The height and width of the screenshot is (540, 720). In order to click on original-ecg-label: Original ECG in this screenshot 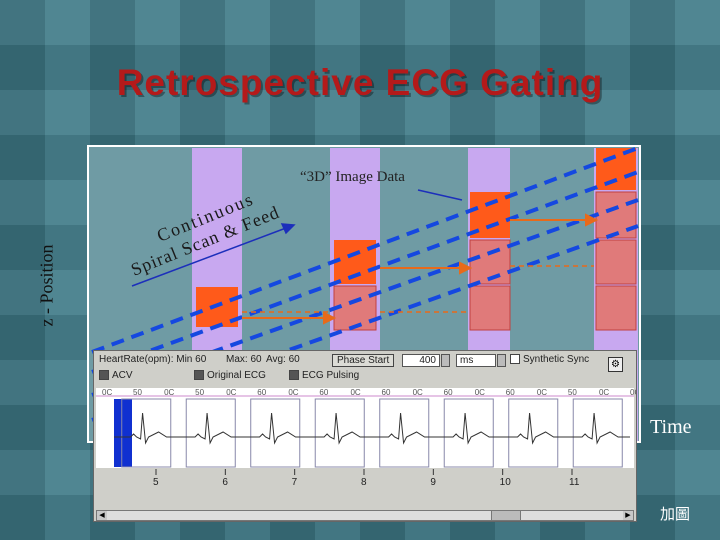, I will do `click(236, 375)`.